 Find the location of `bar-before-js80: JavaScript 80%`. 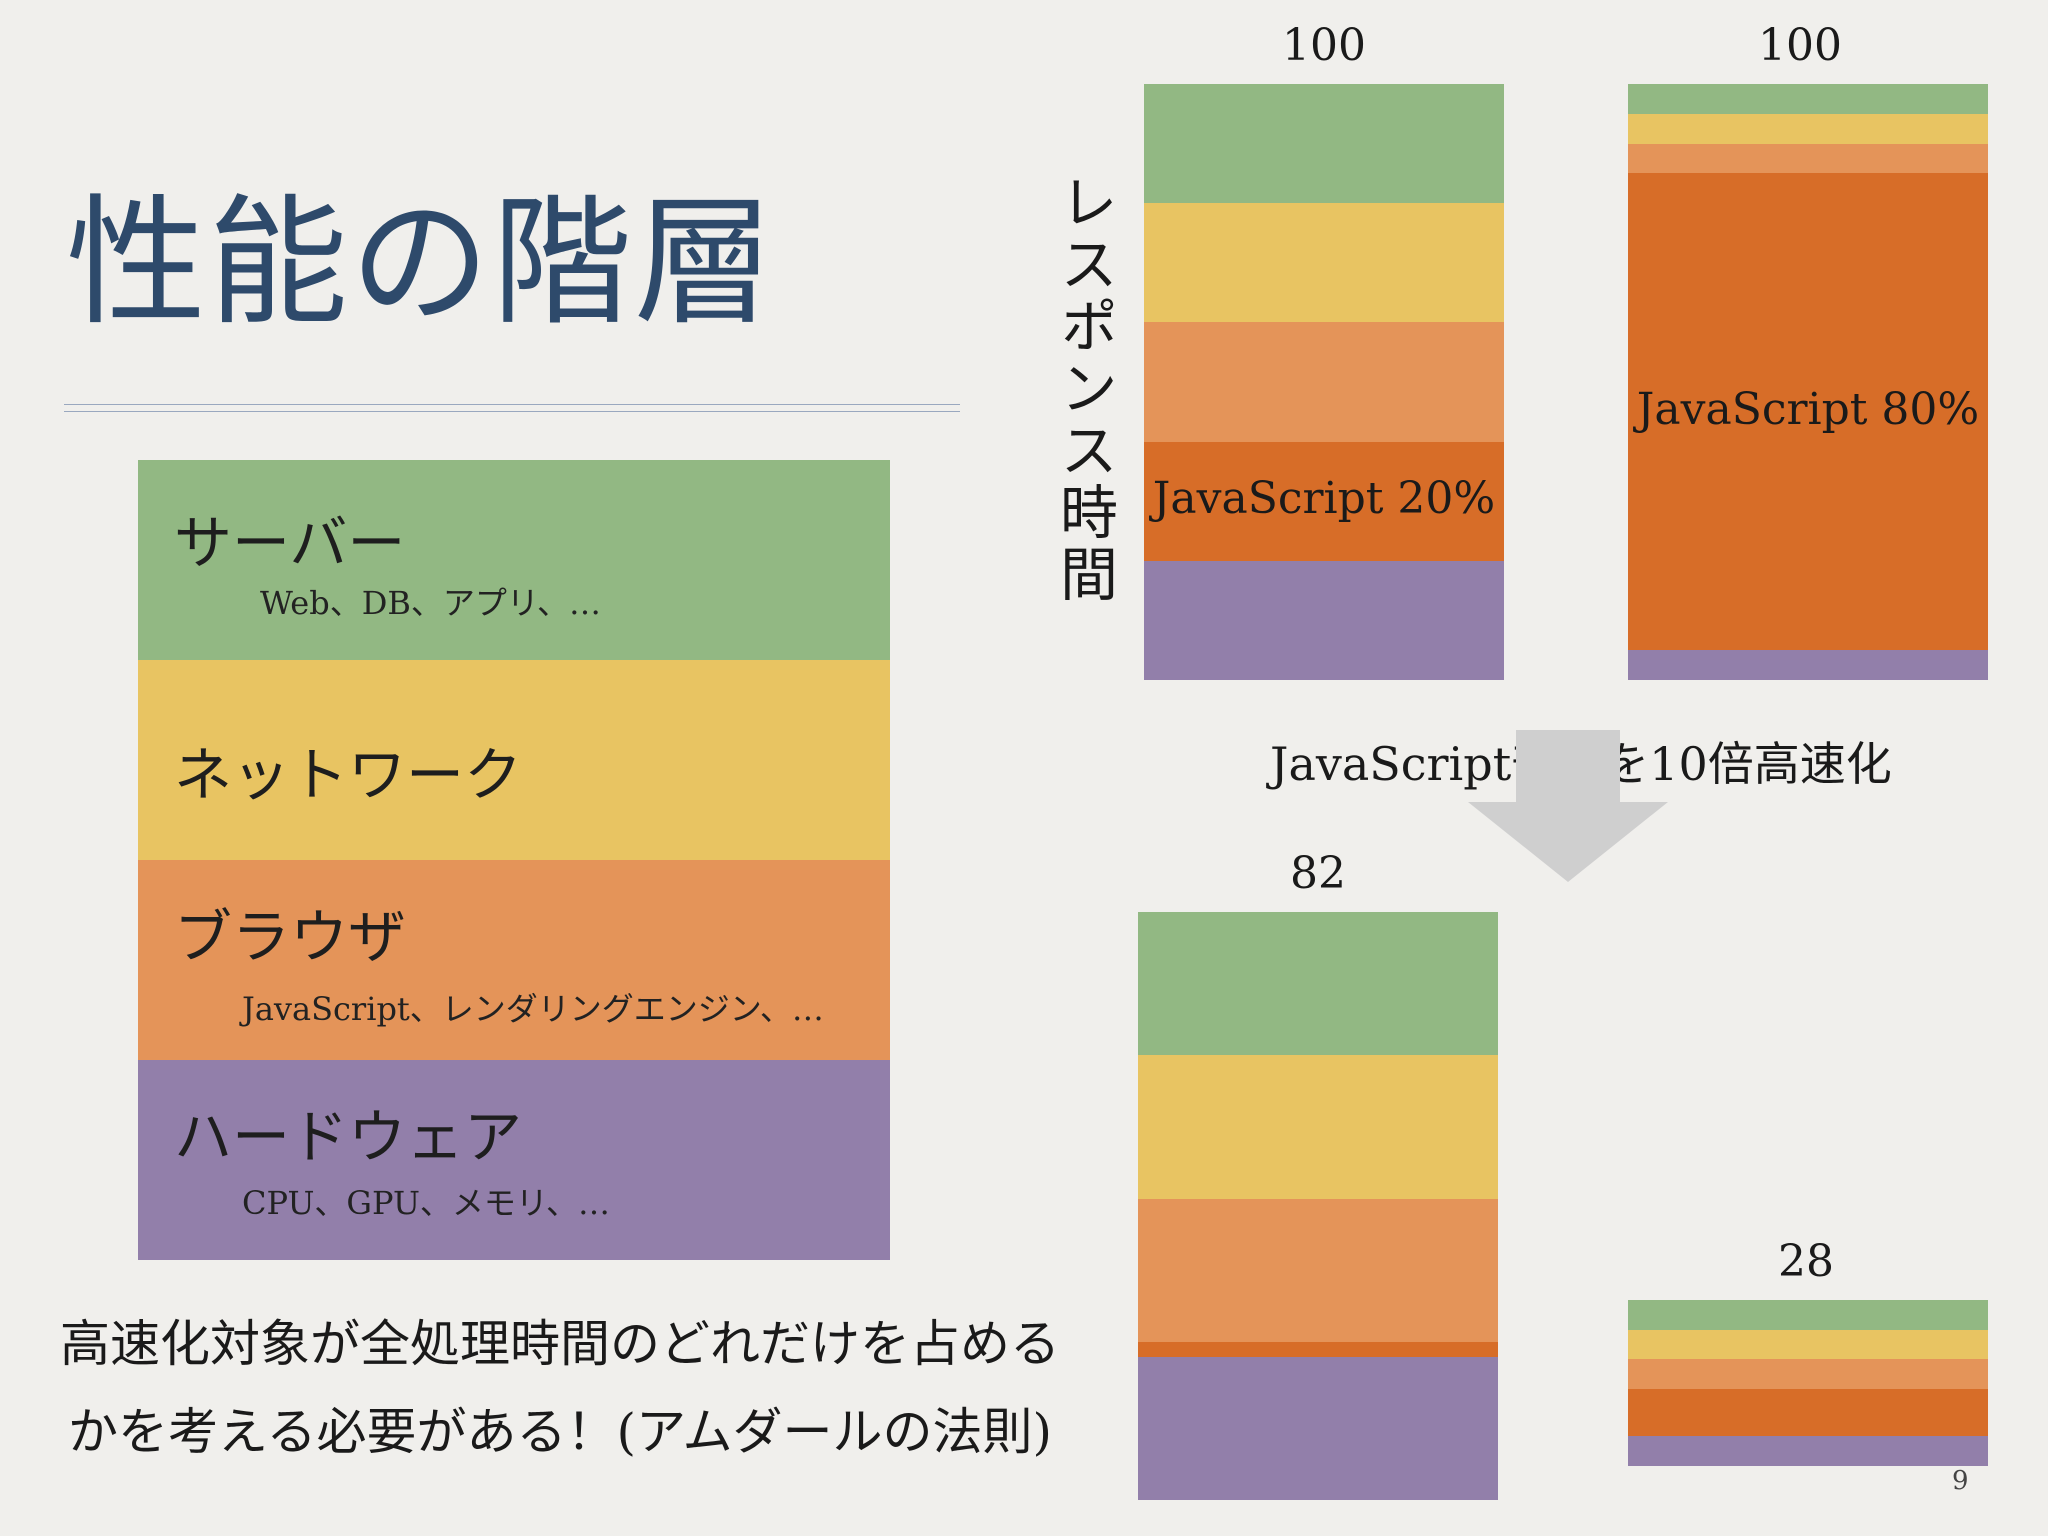

bar-before-js80: JavaScript 80% is located at coordinates (1808, 382).